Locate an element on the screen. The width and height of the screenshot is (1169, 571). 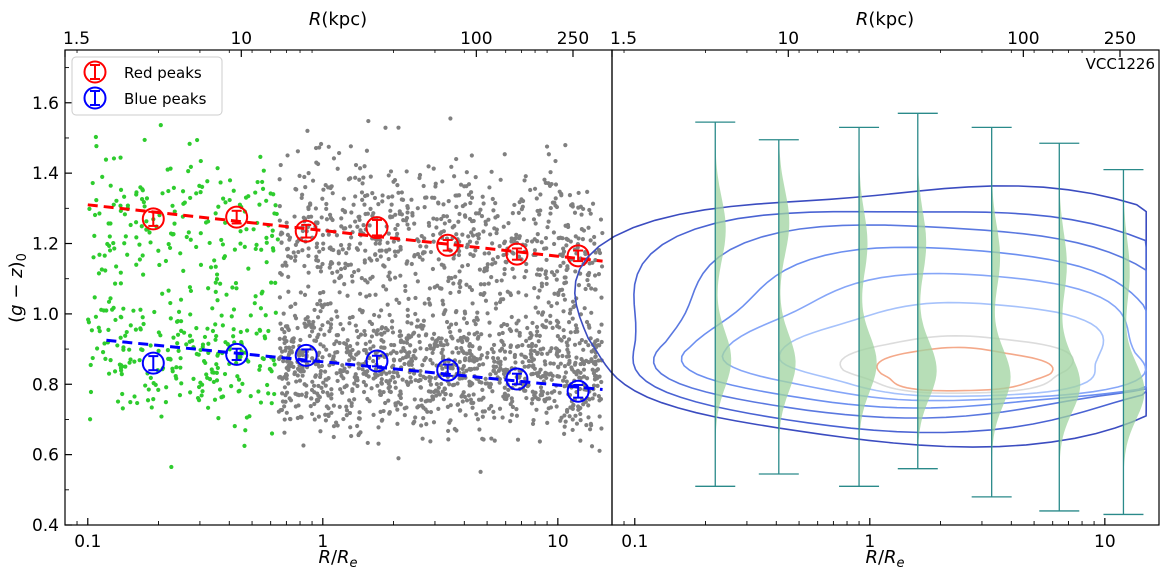
peak-marker-blue is located at coordinates (578, 391).